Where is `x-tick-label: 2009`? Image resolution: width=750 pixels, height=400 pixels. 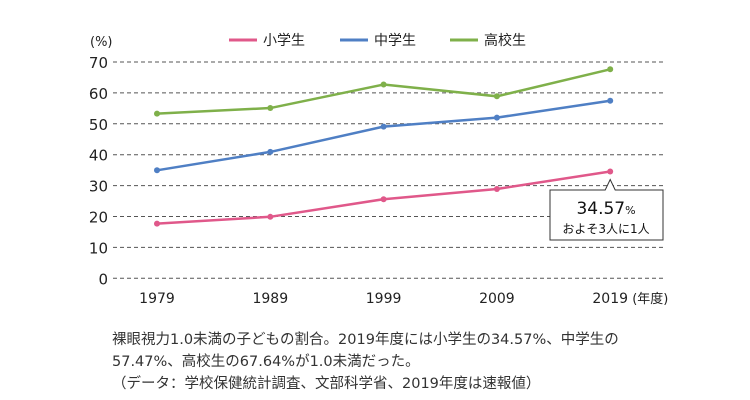
x-tick-label: 2009 is located at coordinates (497, 299).